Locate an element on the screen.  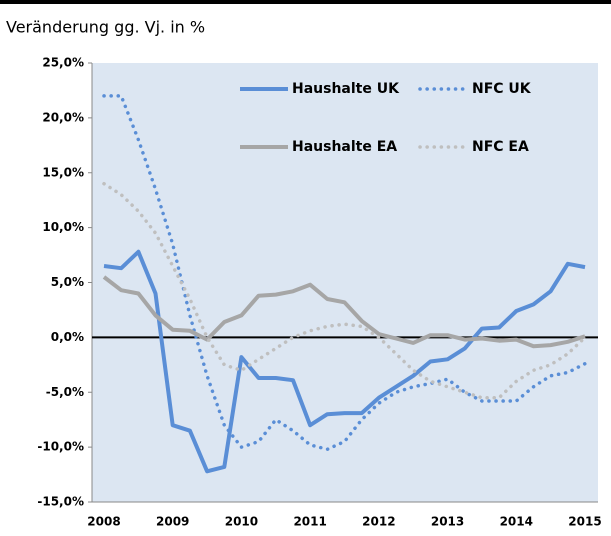
x-tick-label: 2008 is located at coordinates (103, 522).